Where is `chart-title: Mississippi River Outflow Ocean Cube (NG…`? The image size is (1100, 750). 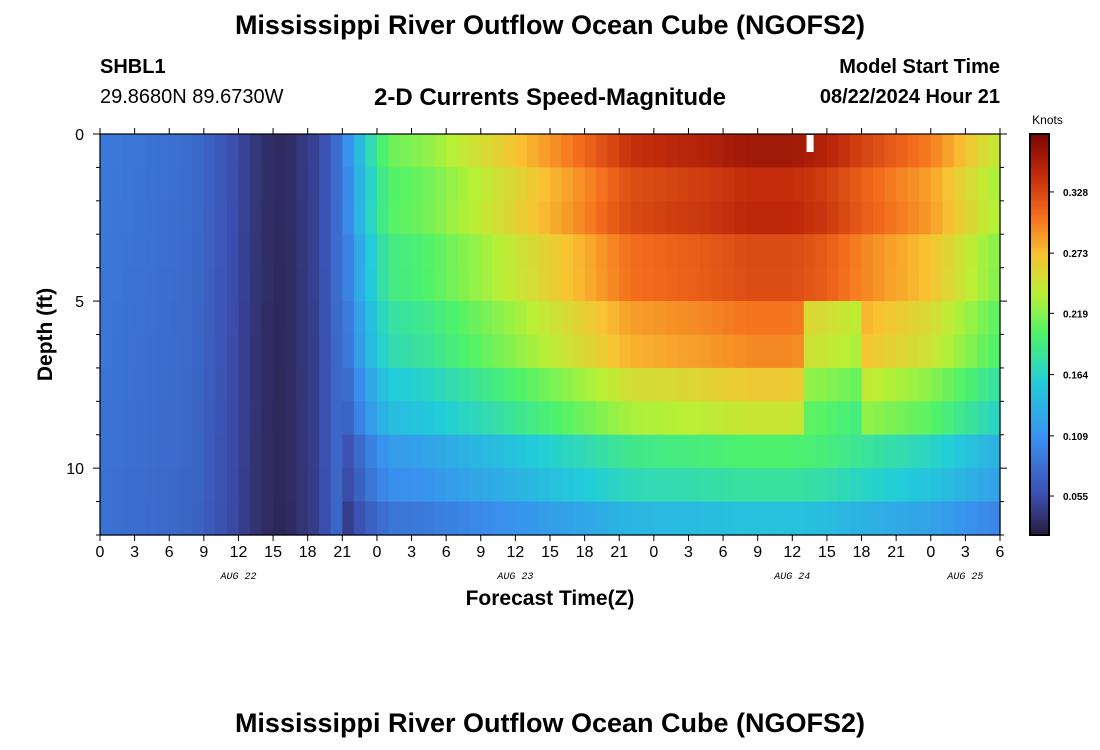
chart-title: Mississippi River Outflow Ocean Cube (NG… is located at coordinates (550, 25).